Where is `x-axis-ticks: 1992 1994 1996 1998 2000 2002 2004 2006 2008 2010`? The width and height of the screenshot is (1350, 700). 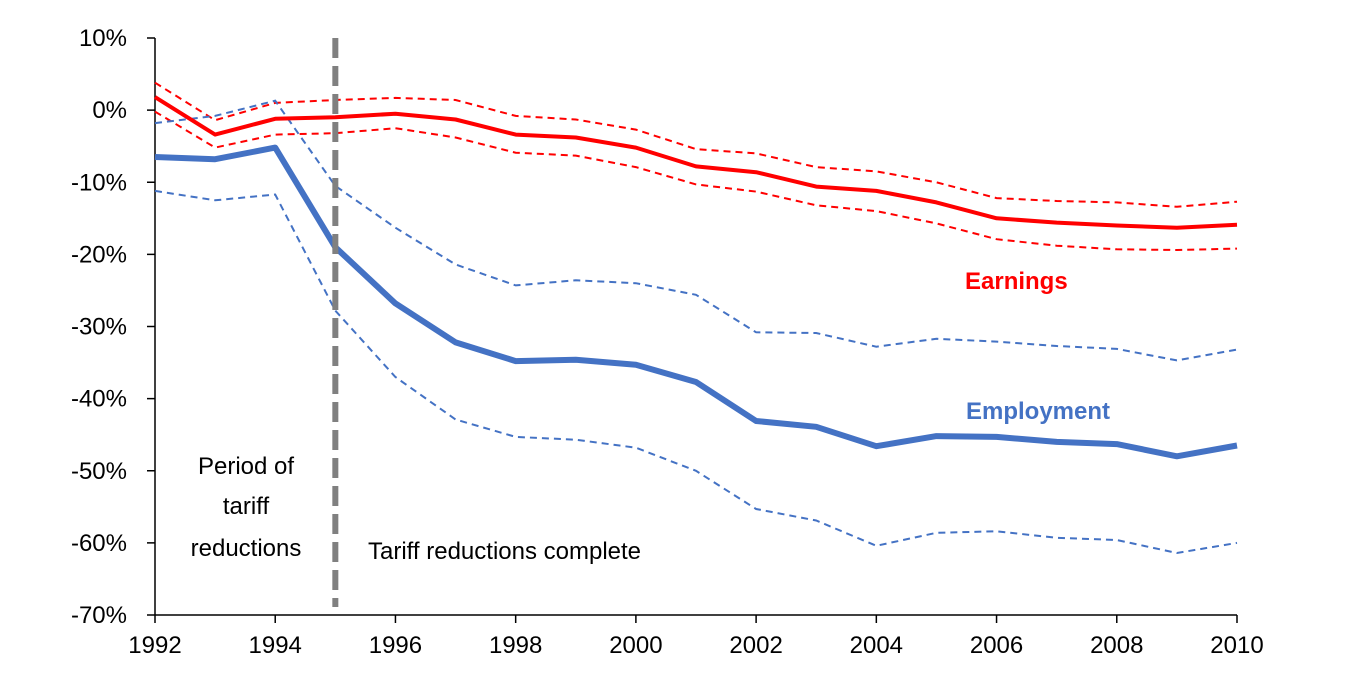 x-axis-ticks: 1992 1994 1996 1998 2000 2002 2004 2006 2008 2010 is located at coordinates (696, 637).